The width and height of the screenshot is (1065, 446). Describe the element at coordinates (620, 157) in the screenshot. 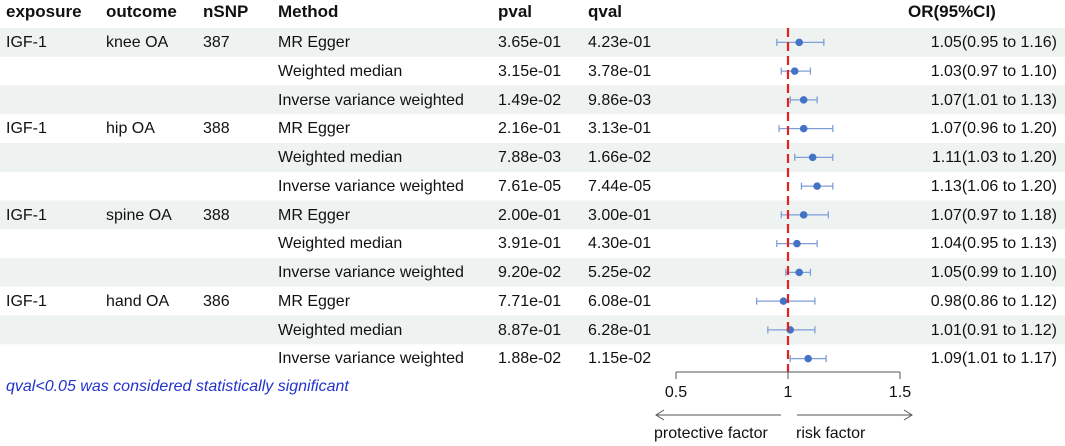

I see `cell-qval: 1.66e-02` at that location.